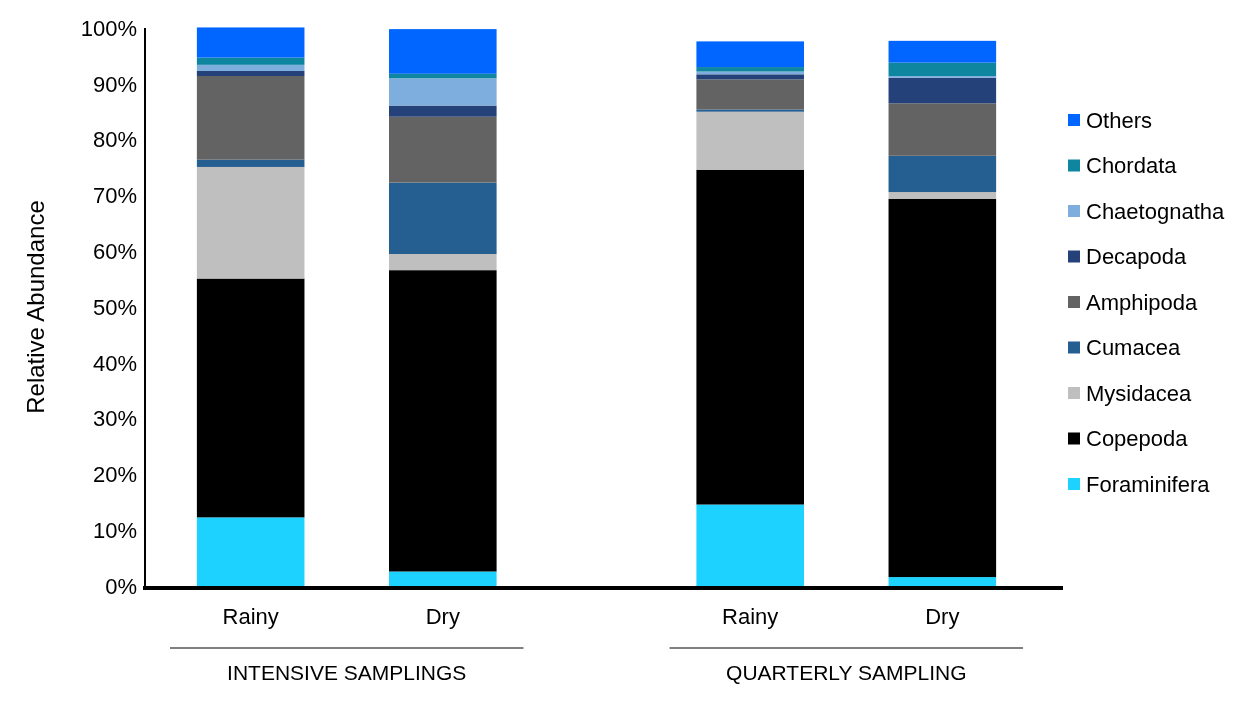  I want to click on y-axis-title: Relative Abundance, so click(35, 307).